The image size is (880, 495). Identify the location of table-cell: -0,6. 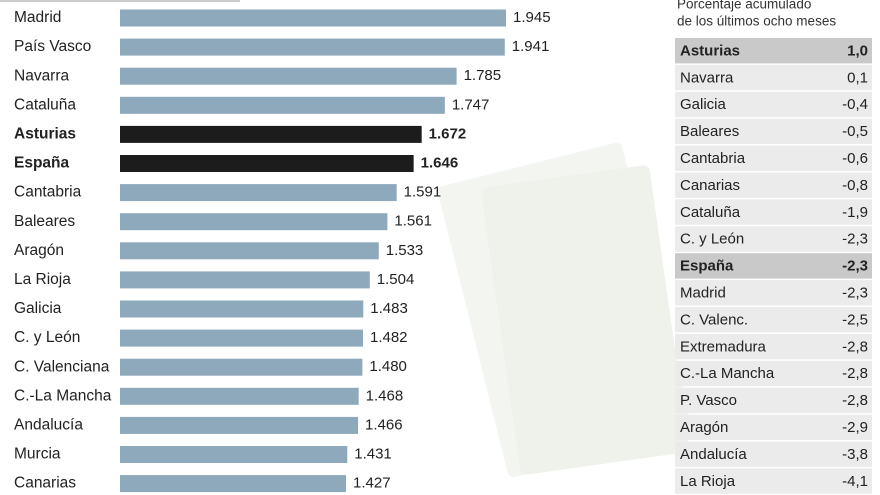
(855, 158).